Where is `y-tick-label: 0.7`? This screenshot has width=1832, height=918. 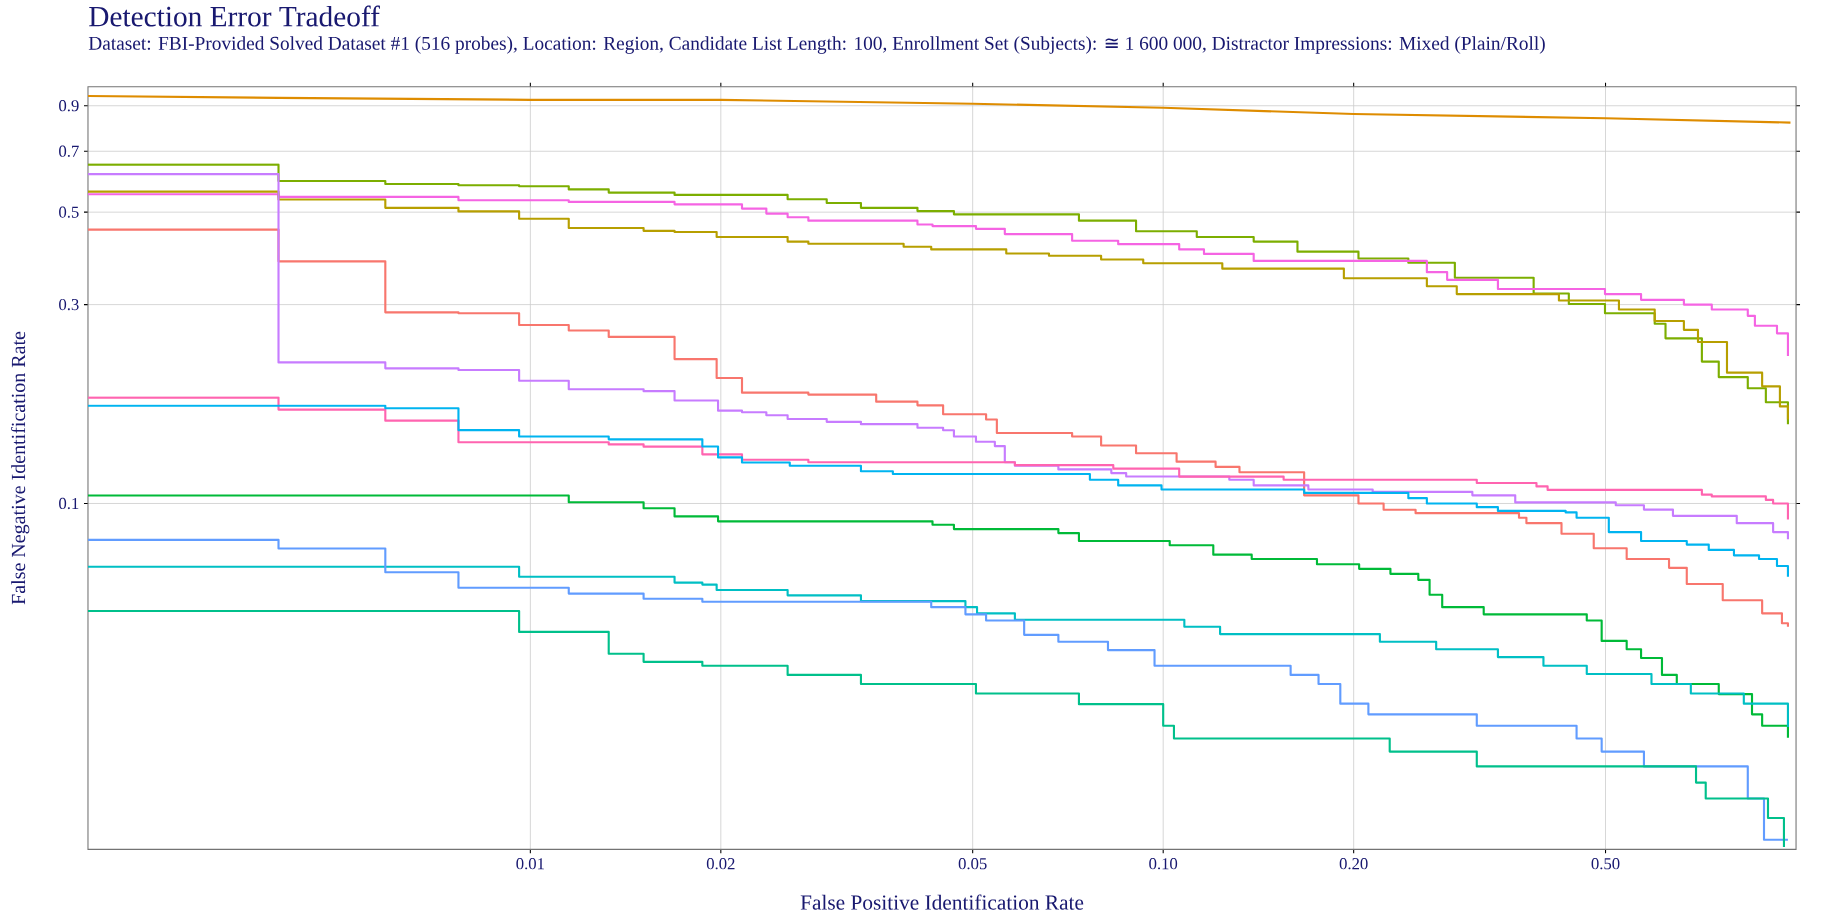 y-tick-label: 0.7 is located at coordinates (69, 151).